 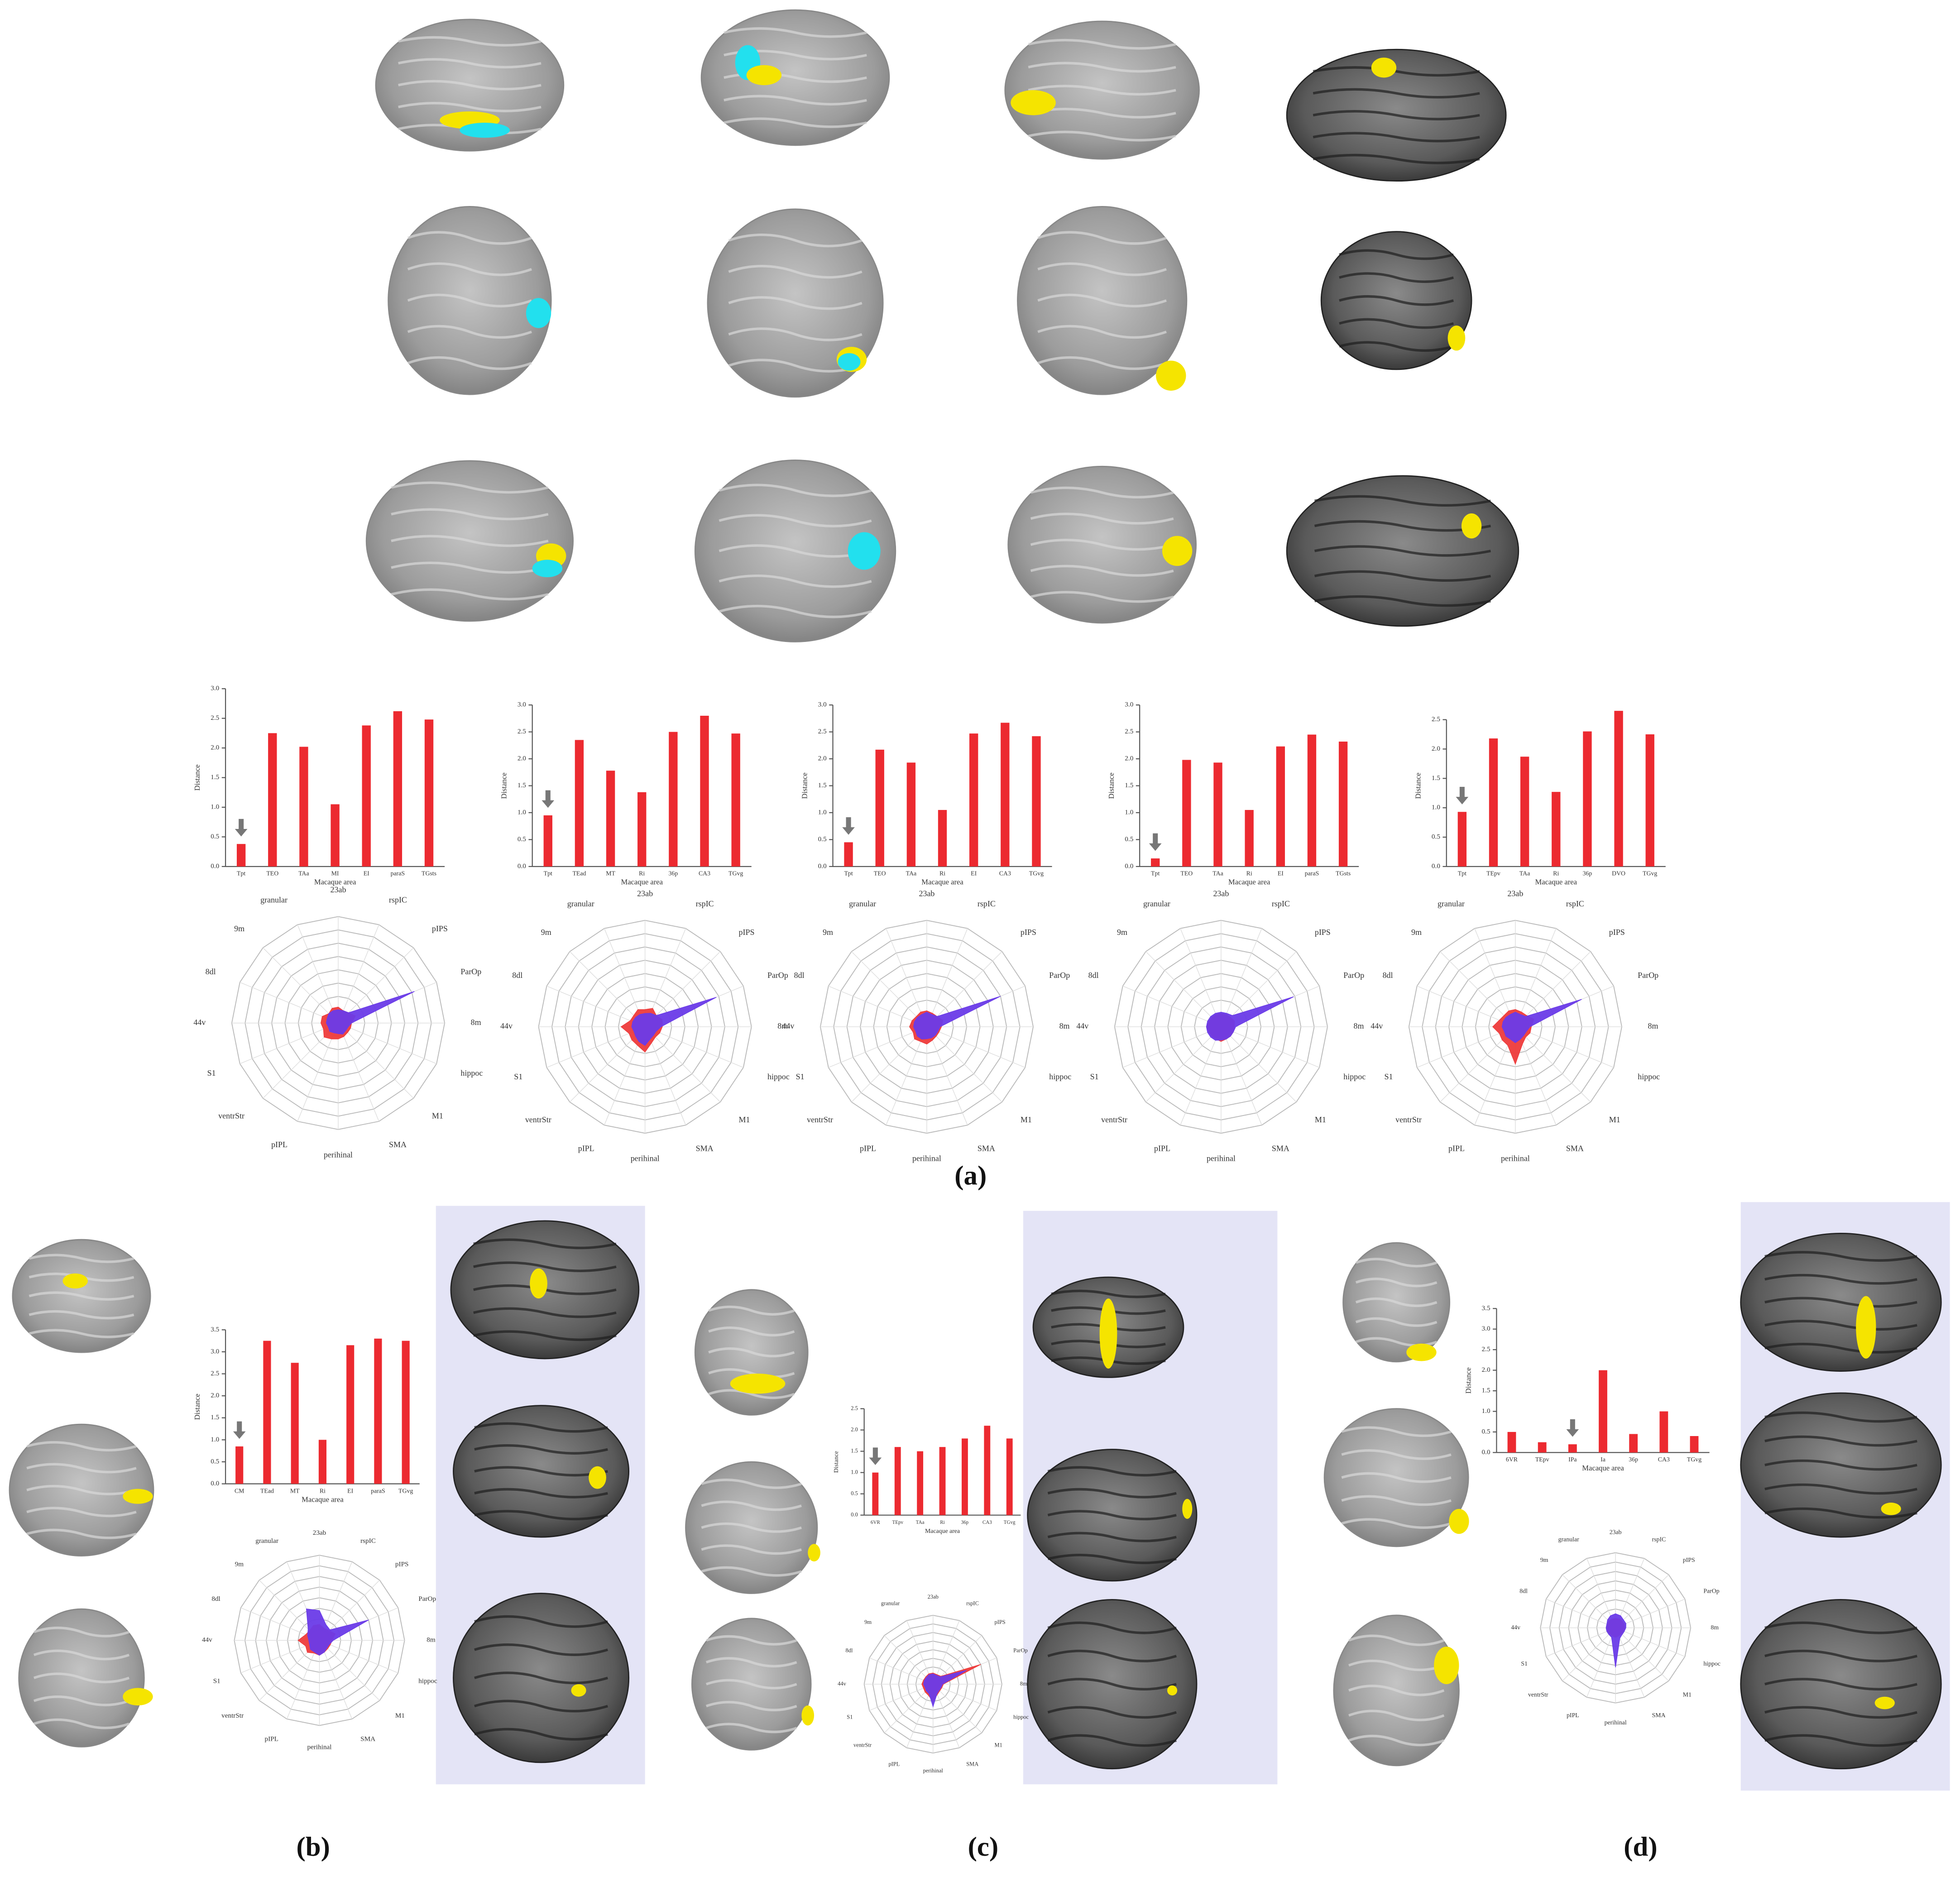 What do you see at coordinates (1389, 1076) in the screenshot?
I see `radar-axis-label: S1` at bounding box center [1389, 1076].